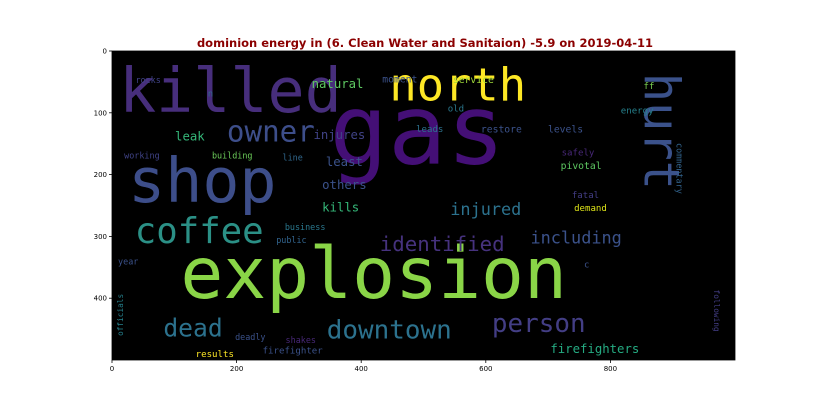 This screenshot has width=825, height=412. Describe the element at coordinates (105, 52) in the screenshot. I see `y-tick-label: 0` at that location.